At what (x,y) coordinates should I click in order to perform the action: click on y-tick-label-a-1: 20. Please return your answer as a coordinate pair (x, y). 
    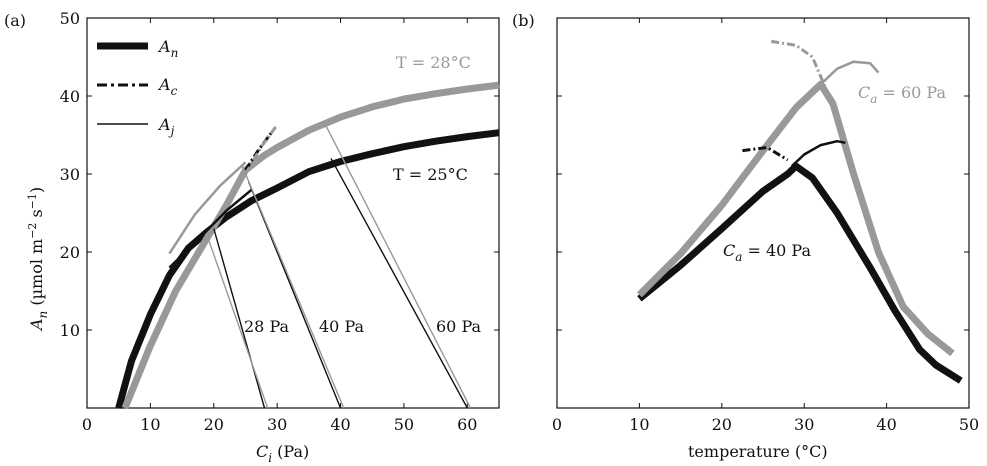
    Looking at the image, I should click on (70, 252).